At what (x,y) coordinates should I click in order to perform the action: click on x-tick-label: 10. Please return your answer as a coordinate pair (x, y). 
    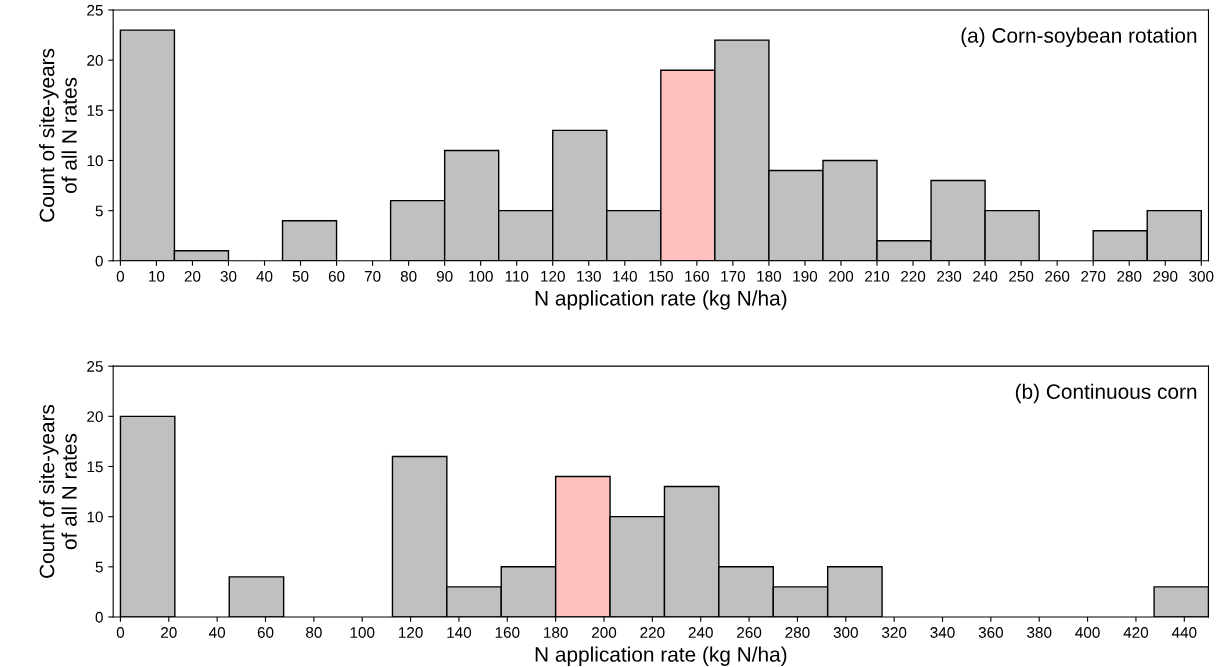
    Looking at the image, I should click on (157, 276).